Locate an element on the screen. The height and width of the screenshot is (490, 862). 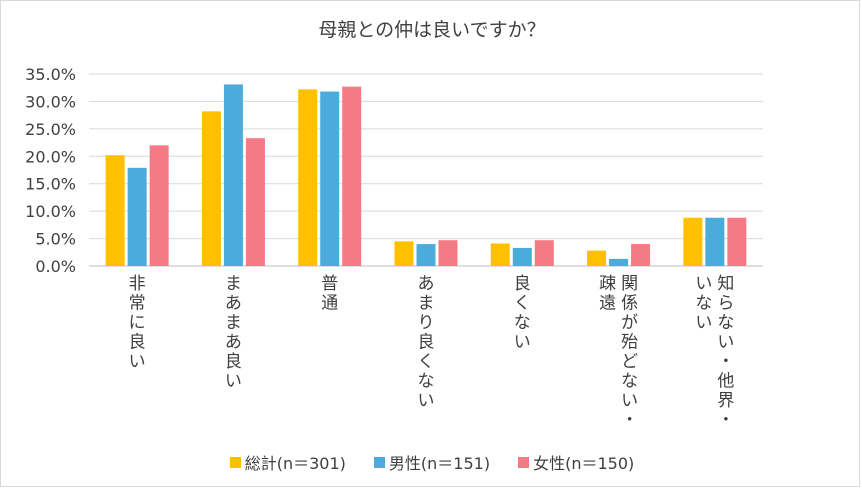
x-tick-label-char: 常 is located at coordinates (137, 304).